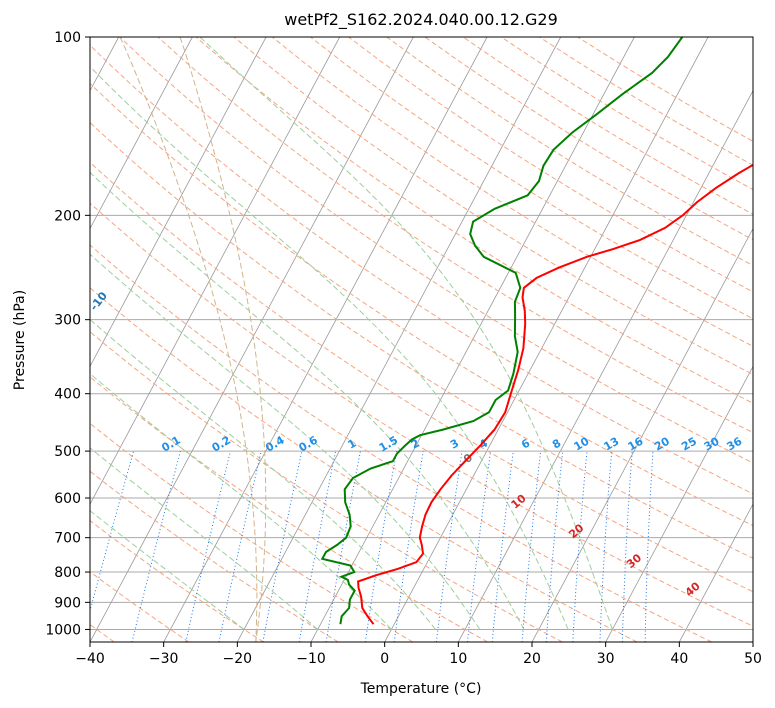 Image resolution: width=775 pixels, height=708 pixels. I want to click on curved-guide-line, so click(223, 339).